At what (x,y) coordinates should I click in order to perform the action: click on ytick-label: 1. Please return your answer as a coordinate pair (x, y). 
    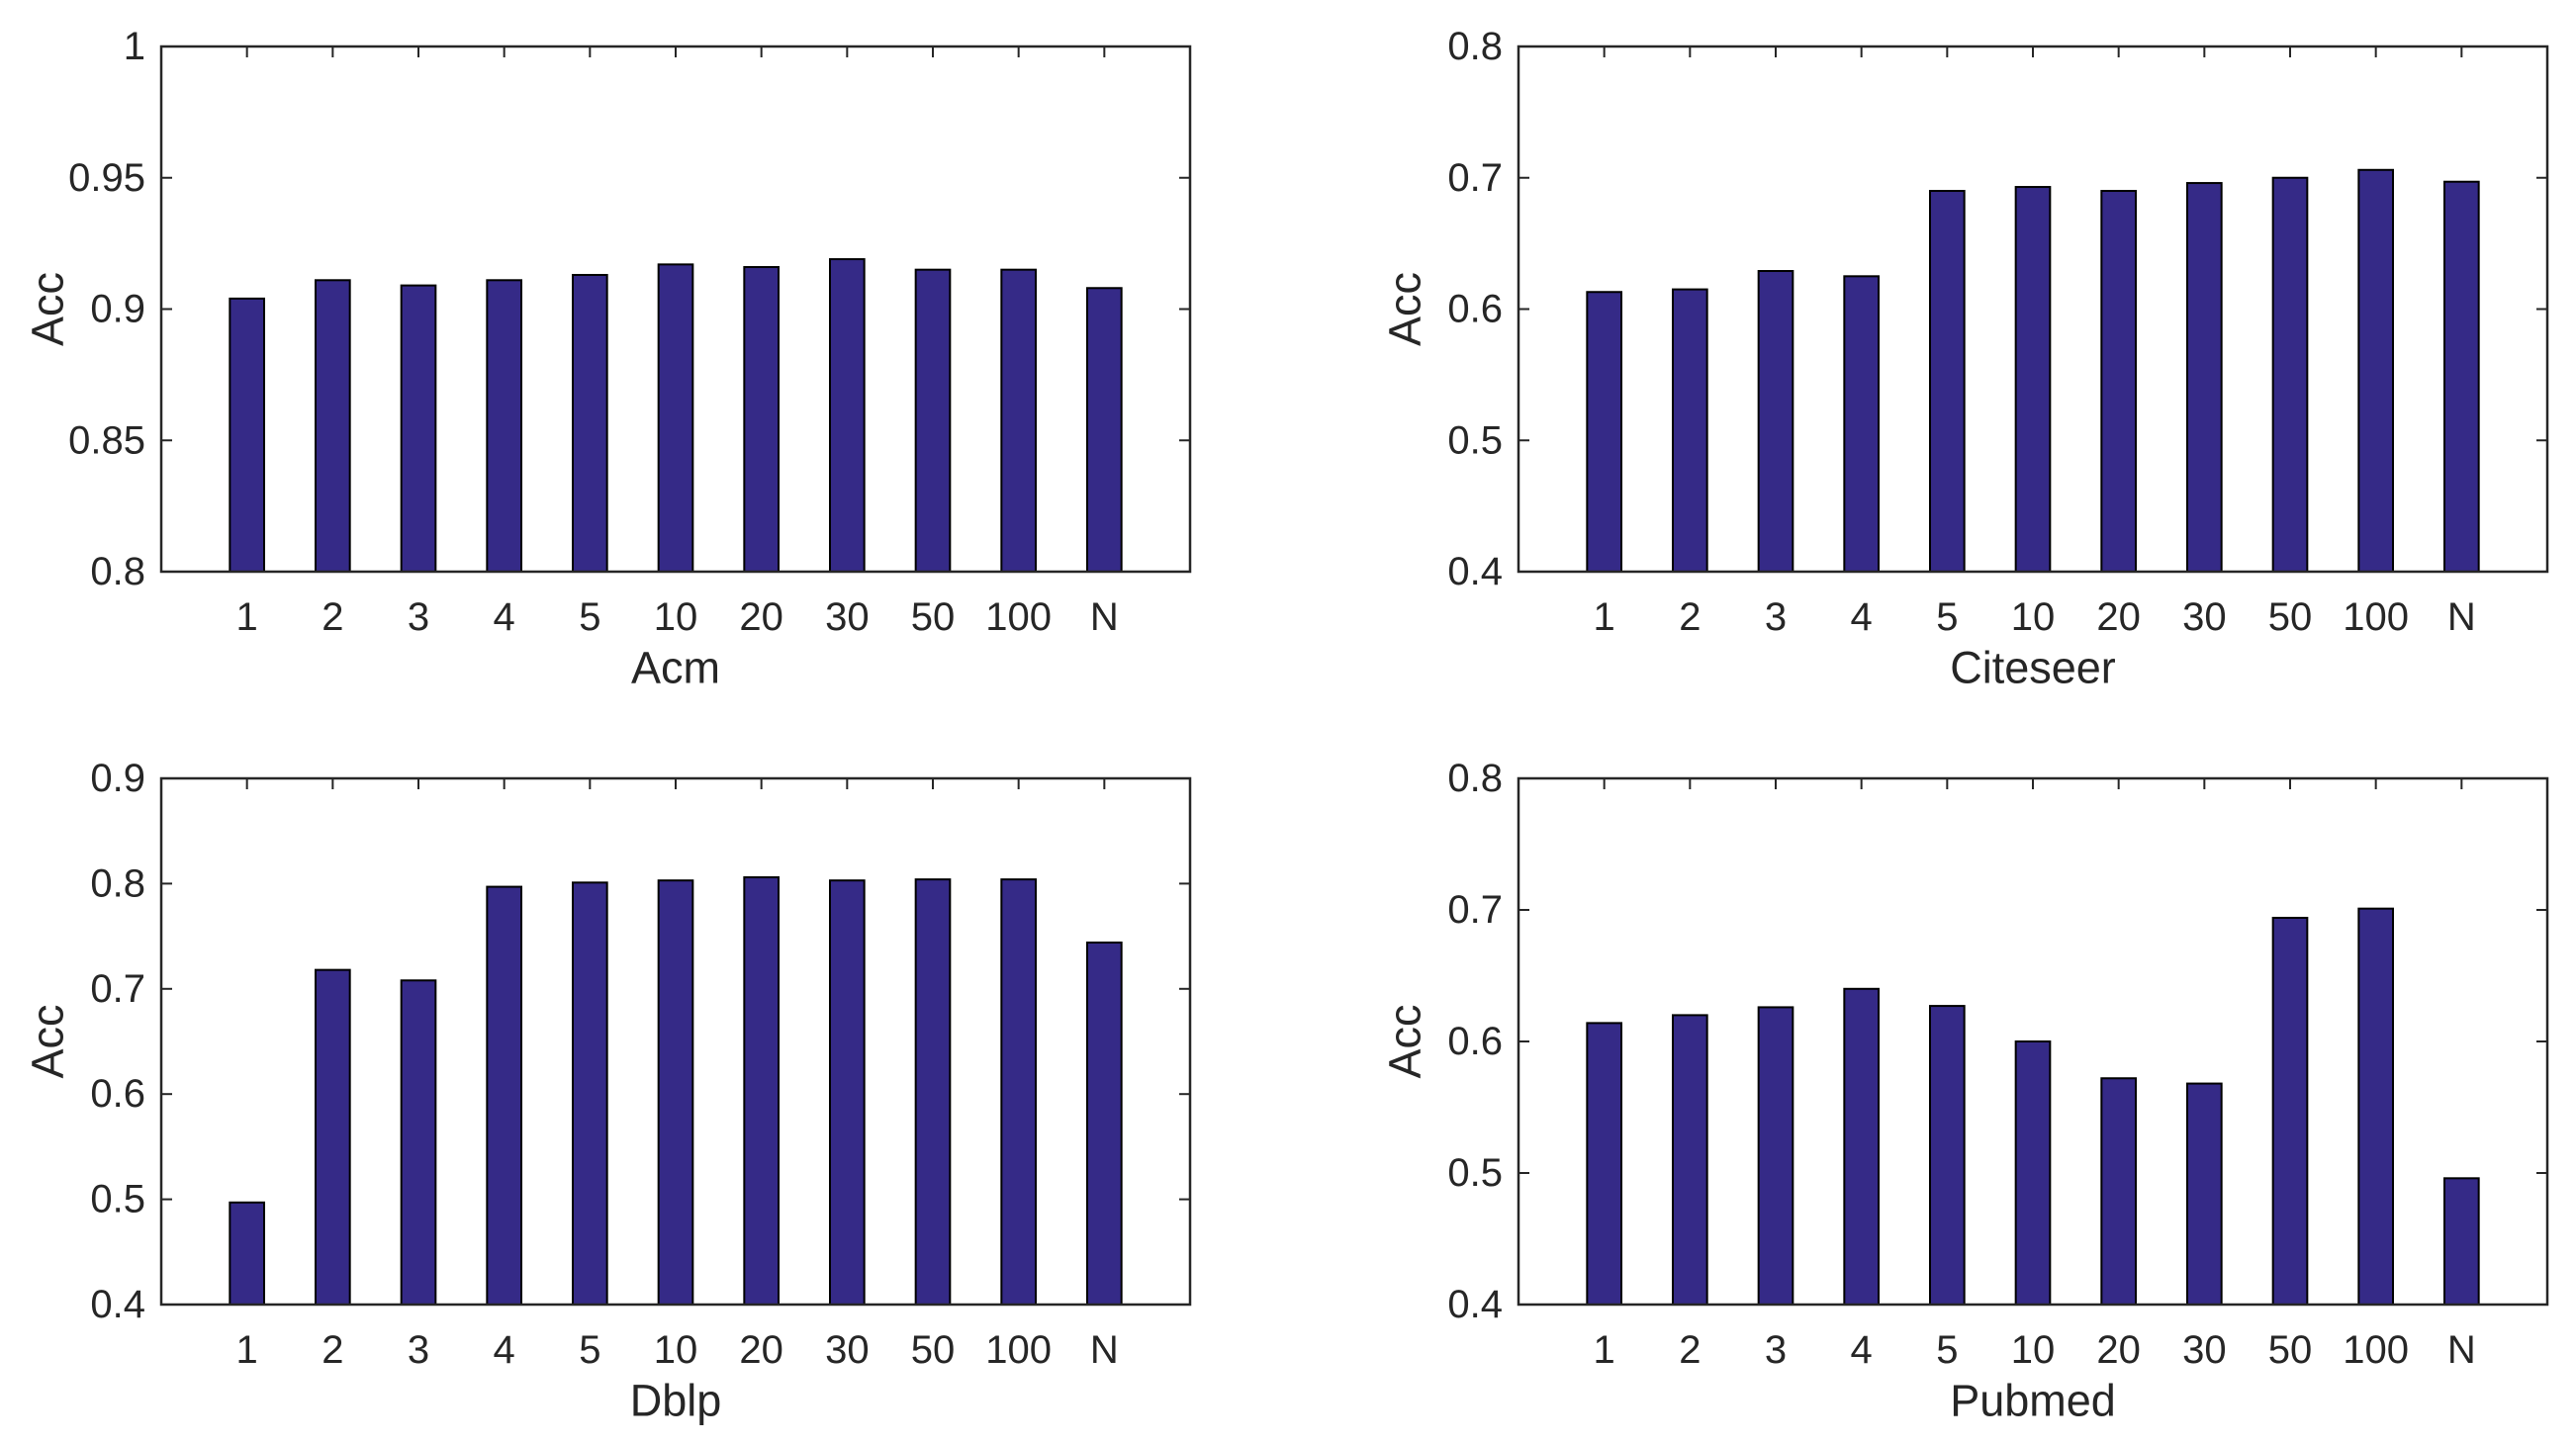
    Looking at the image, I should click on (134, 46).